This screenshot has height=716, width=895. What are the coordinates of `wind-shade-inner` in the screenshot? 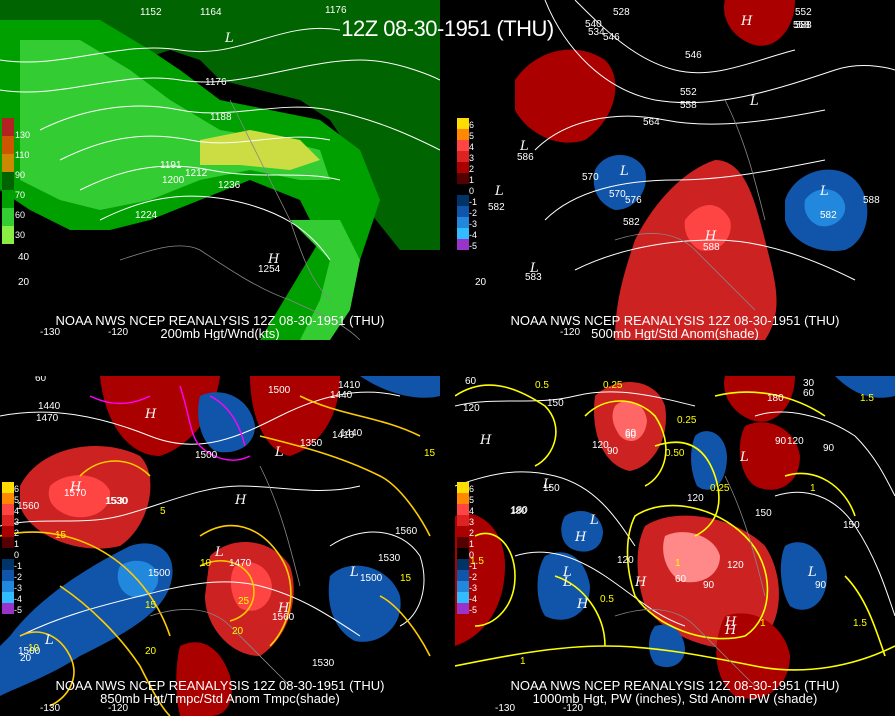 It's located at (175, 125).